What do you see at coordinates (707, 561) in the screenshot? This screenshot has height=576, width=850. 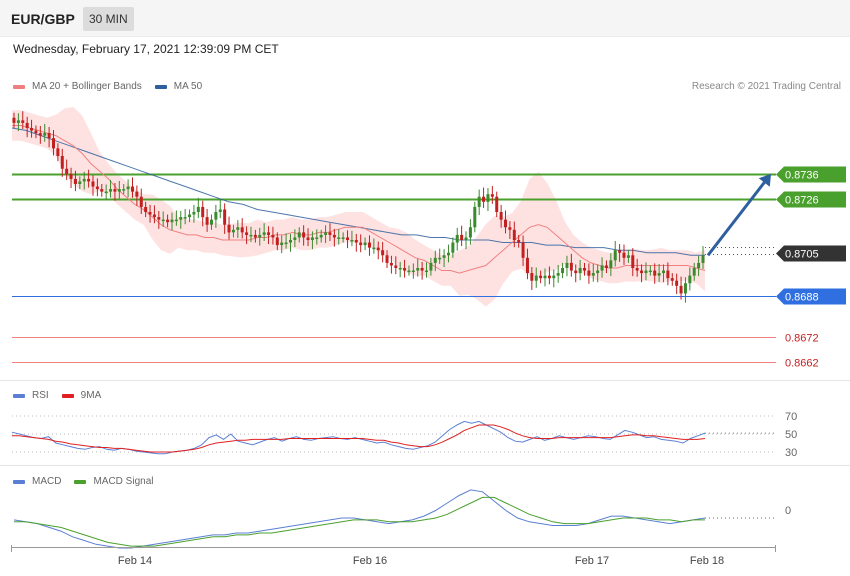 I see `x-axis-label: Feb 18` at bounding box center [707, 561].